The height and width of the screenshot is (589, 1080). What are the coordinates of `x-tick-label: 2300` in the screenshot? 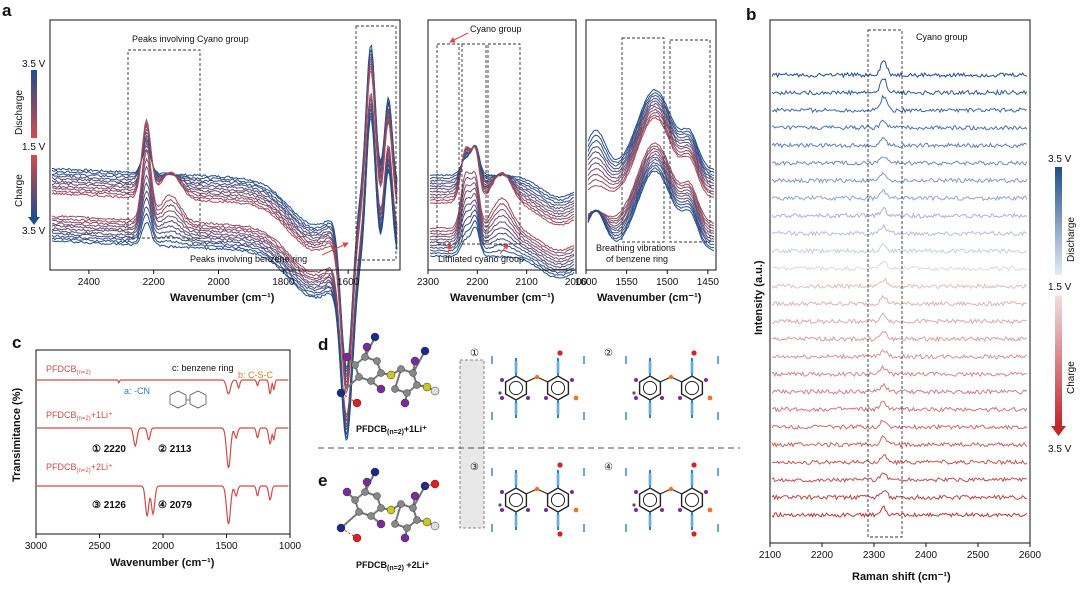 It's located at (874, 555).